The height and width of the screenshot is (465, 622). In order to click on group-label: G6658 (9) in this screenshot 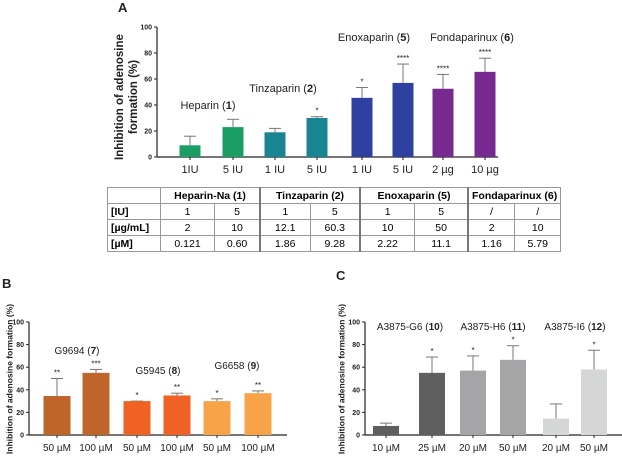, I will do `click(236, 366)`.